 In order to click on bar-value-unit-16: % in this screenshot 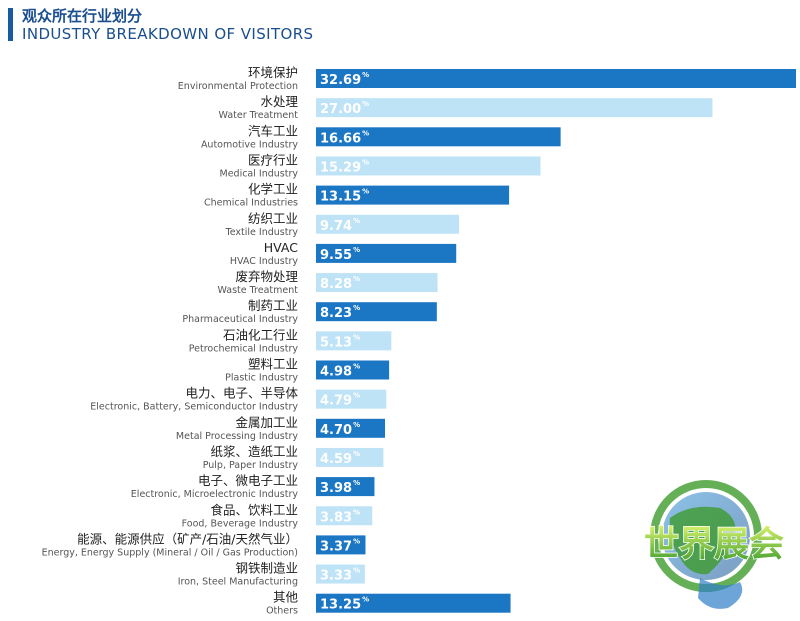, I will do `click(356, 541)`.